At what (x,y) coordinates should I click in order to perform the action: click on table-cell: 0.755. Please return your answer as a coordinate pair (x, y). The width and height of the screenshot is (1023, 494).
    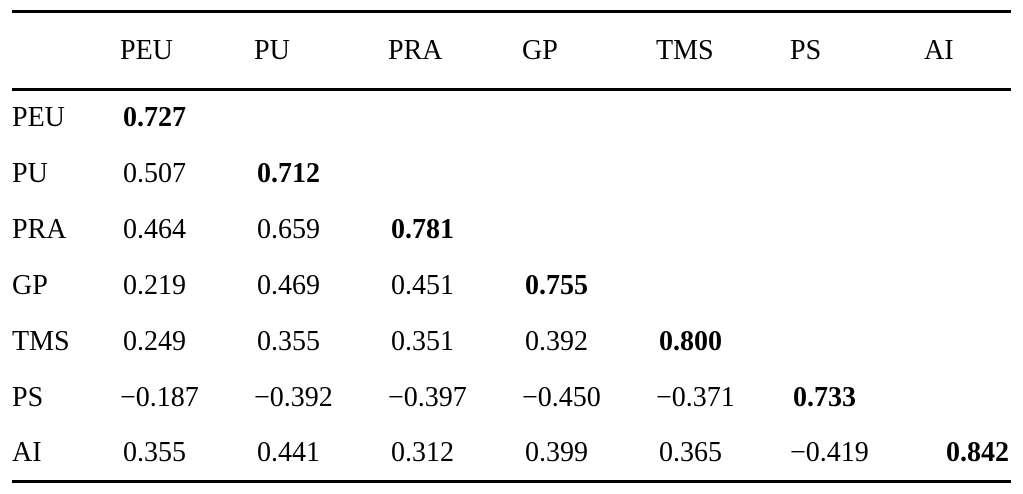
    Looking at the image, I should click on (556, 285).